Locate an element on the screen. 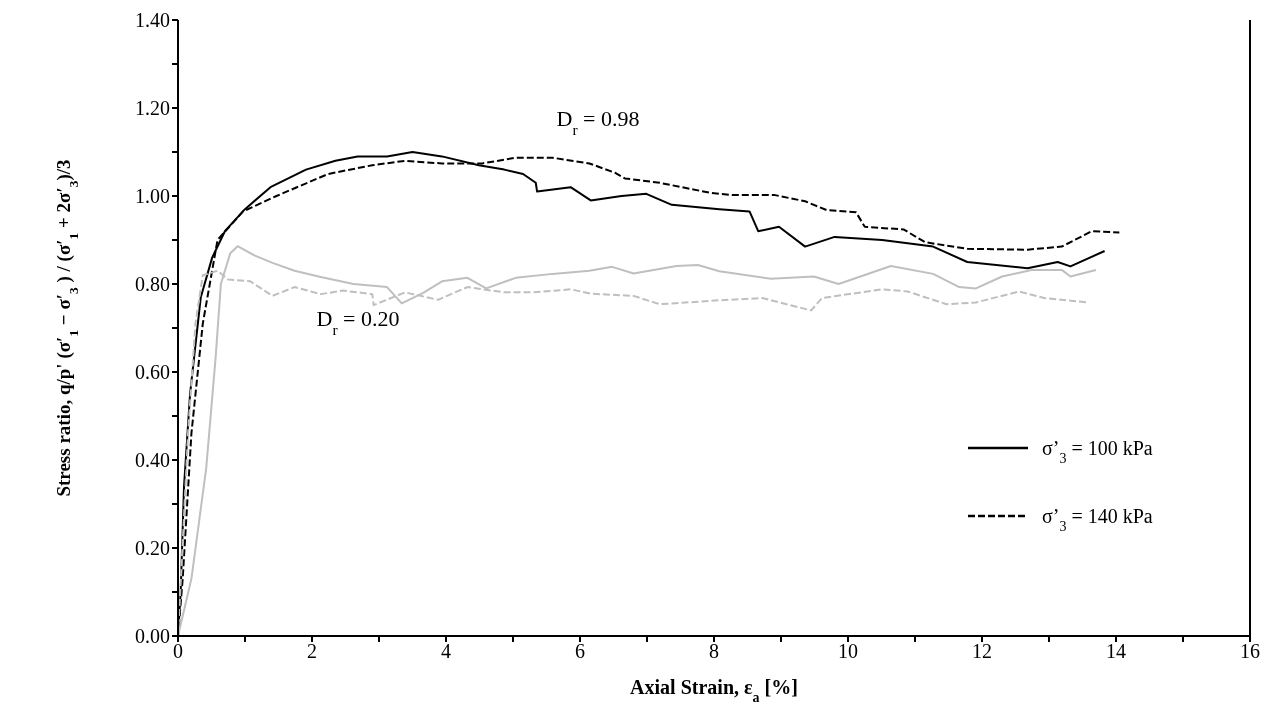 This screenshot has height=717, width=1280. y-tick-label: 1.00 is located at coordinates (152, 196).